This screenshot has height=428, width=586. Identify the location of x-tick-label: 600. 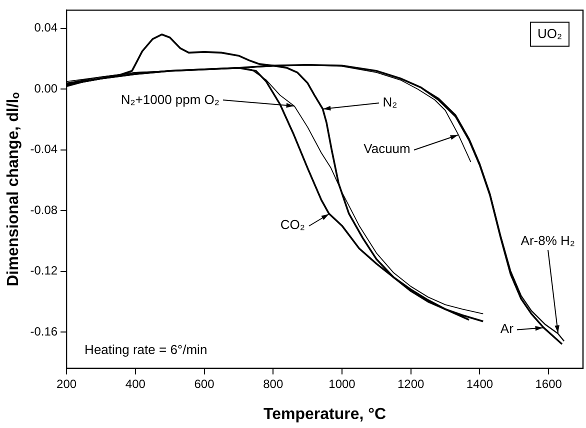
(204, 383).